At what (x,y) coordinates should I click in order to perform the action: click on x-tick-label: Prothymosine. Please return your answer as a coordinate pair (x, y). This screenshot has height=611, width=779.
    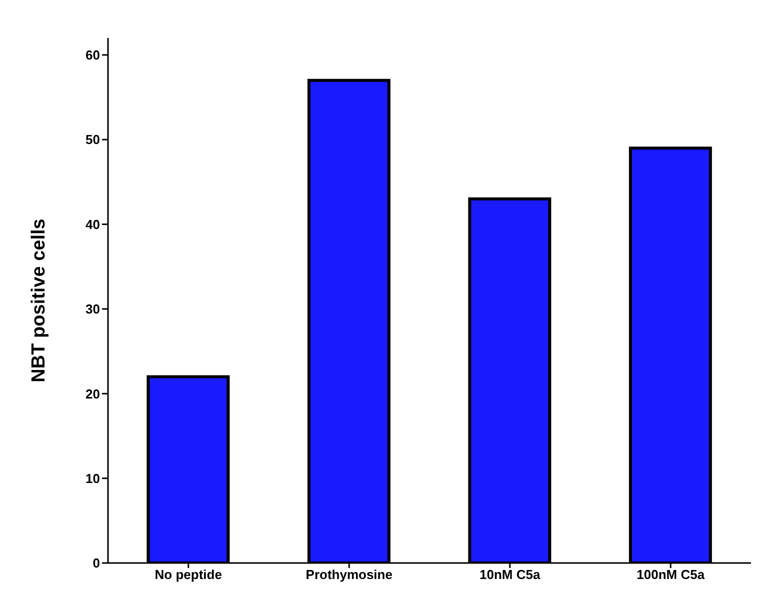
    Looking at the image, I should click on (349, 574).